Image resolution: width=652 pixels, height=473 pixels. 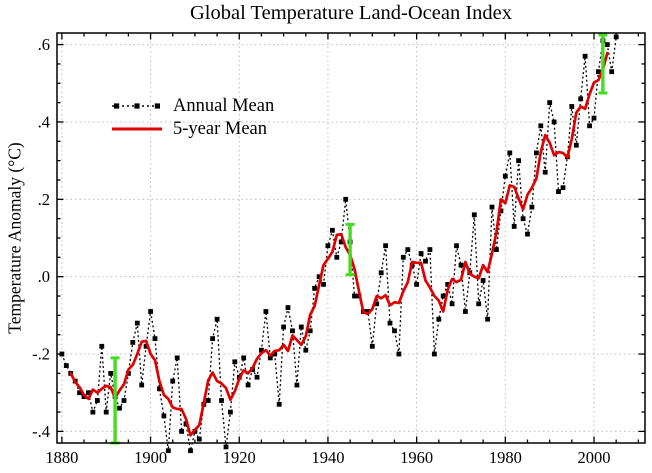 What do you see at coordinates (505, 457) in the screenshot?
I see `x-tick-label: 1980` at bounding box center [505, 457].